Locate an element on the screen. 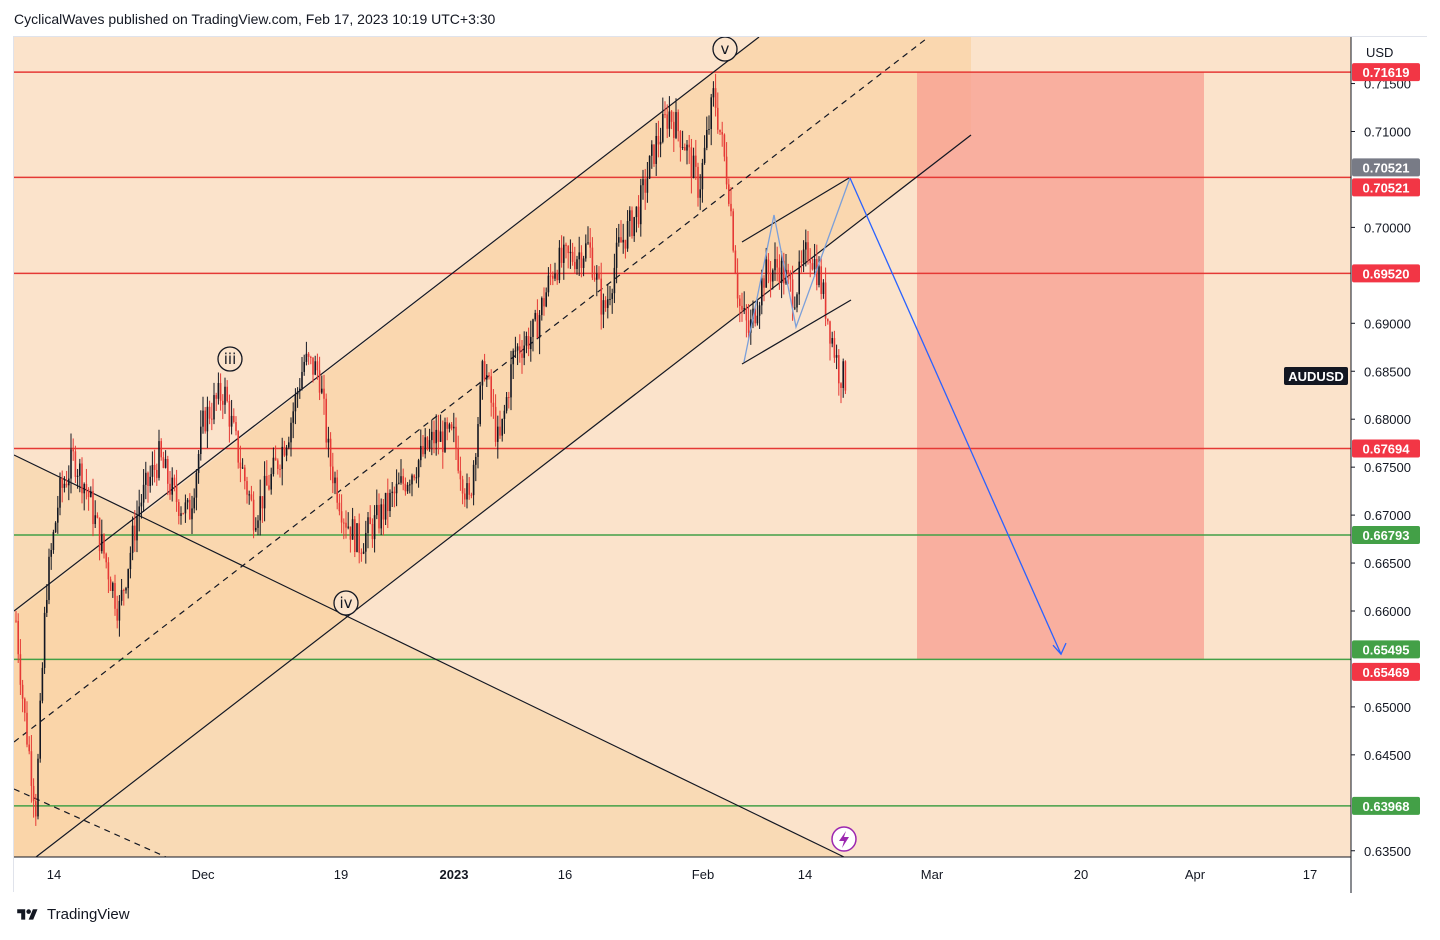  wave-label-v: v is located at coordinates (725, 49).